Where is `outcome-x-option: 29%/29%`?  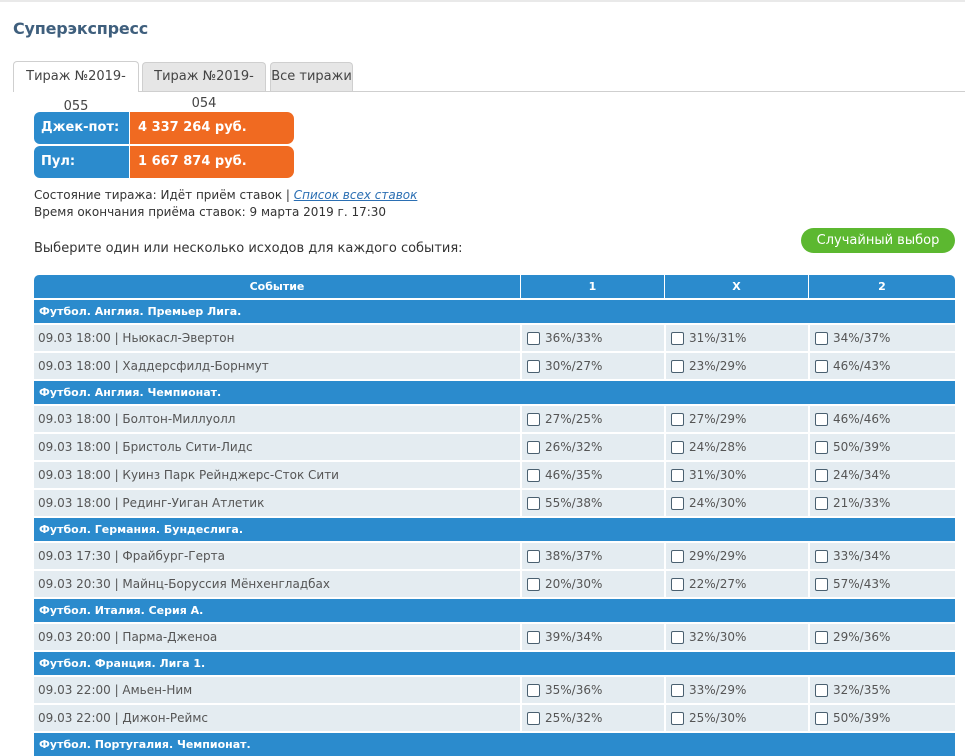 outcome-x-option: 29%/29% is located at coordinates (737, 556).